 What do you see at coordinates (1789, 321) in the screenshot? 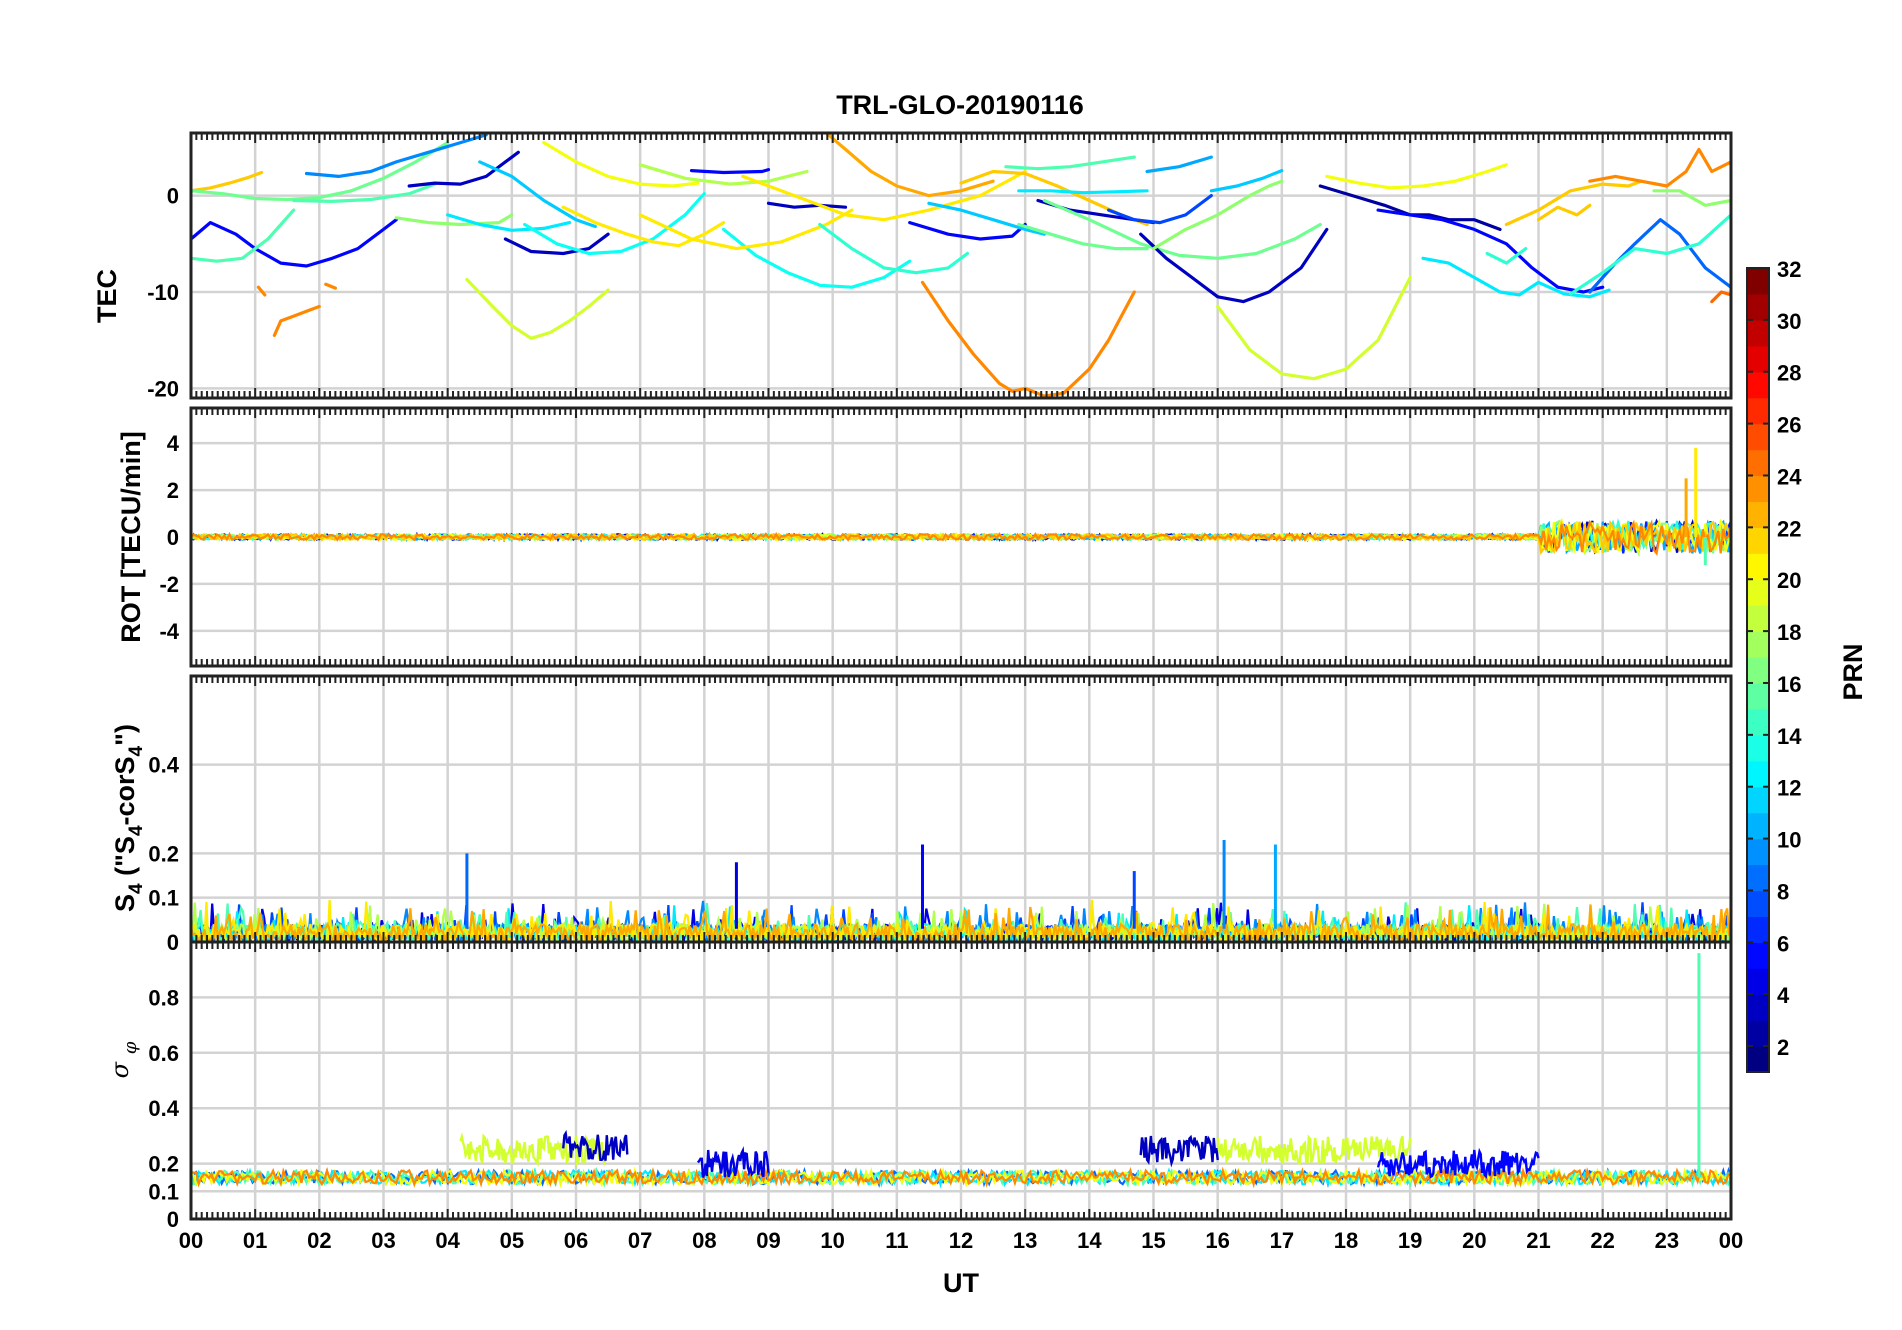
I see `colorbar-tick-label: 30` at bounding box center [1789, 321].